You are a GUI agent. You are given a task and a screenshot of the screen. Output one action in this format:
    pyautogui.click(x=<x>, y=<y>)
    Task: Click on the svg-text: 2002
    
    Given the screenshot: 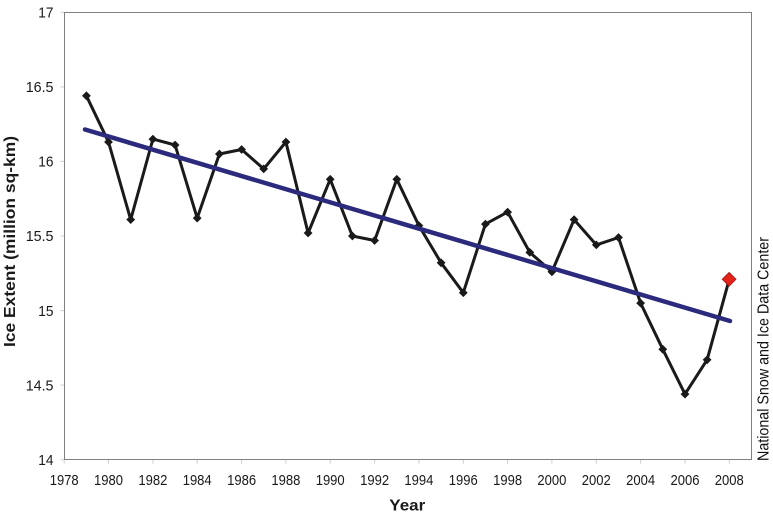 What is the action you would take?
    pyautogui.click(x=596, y=480)
    